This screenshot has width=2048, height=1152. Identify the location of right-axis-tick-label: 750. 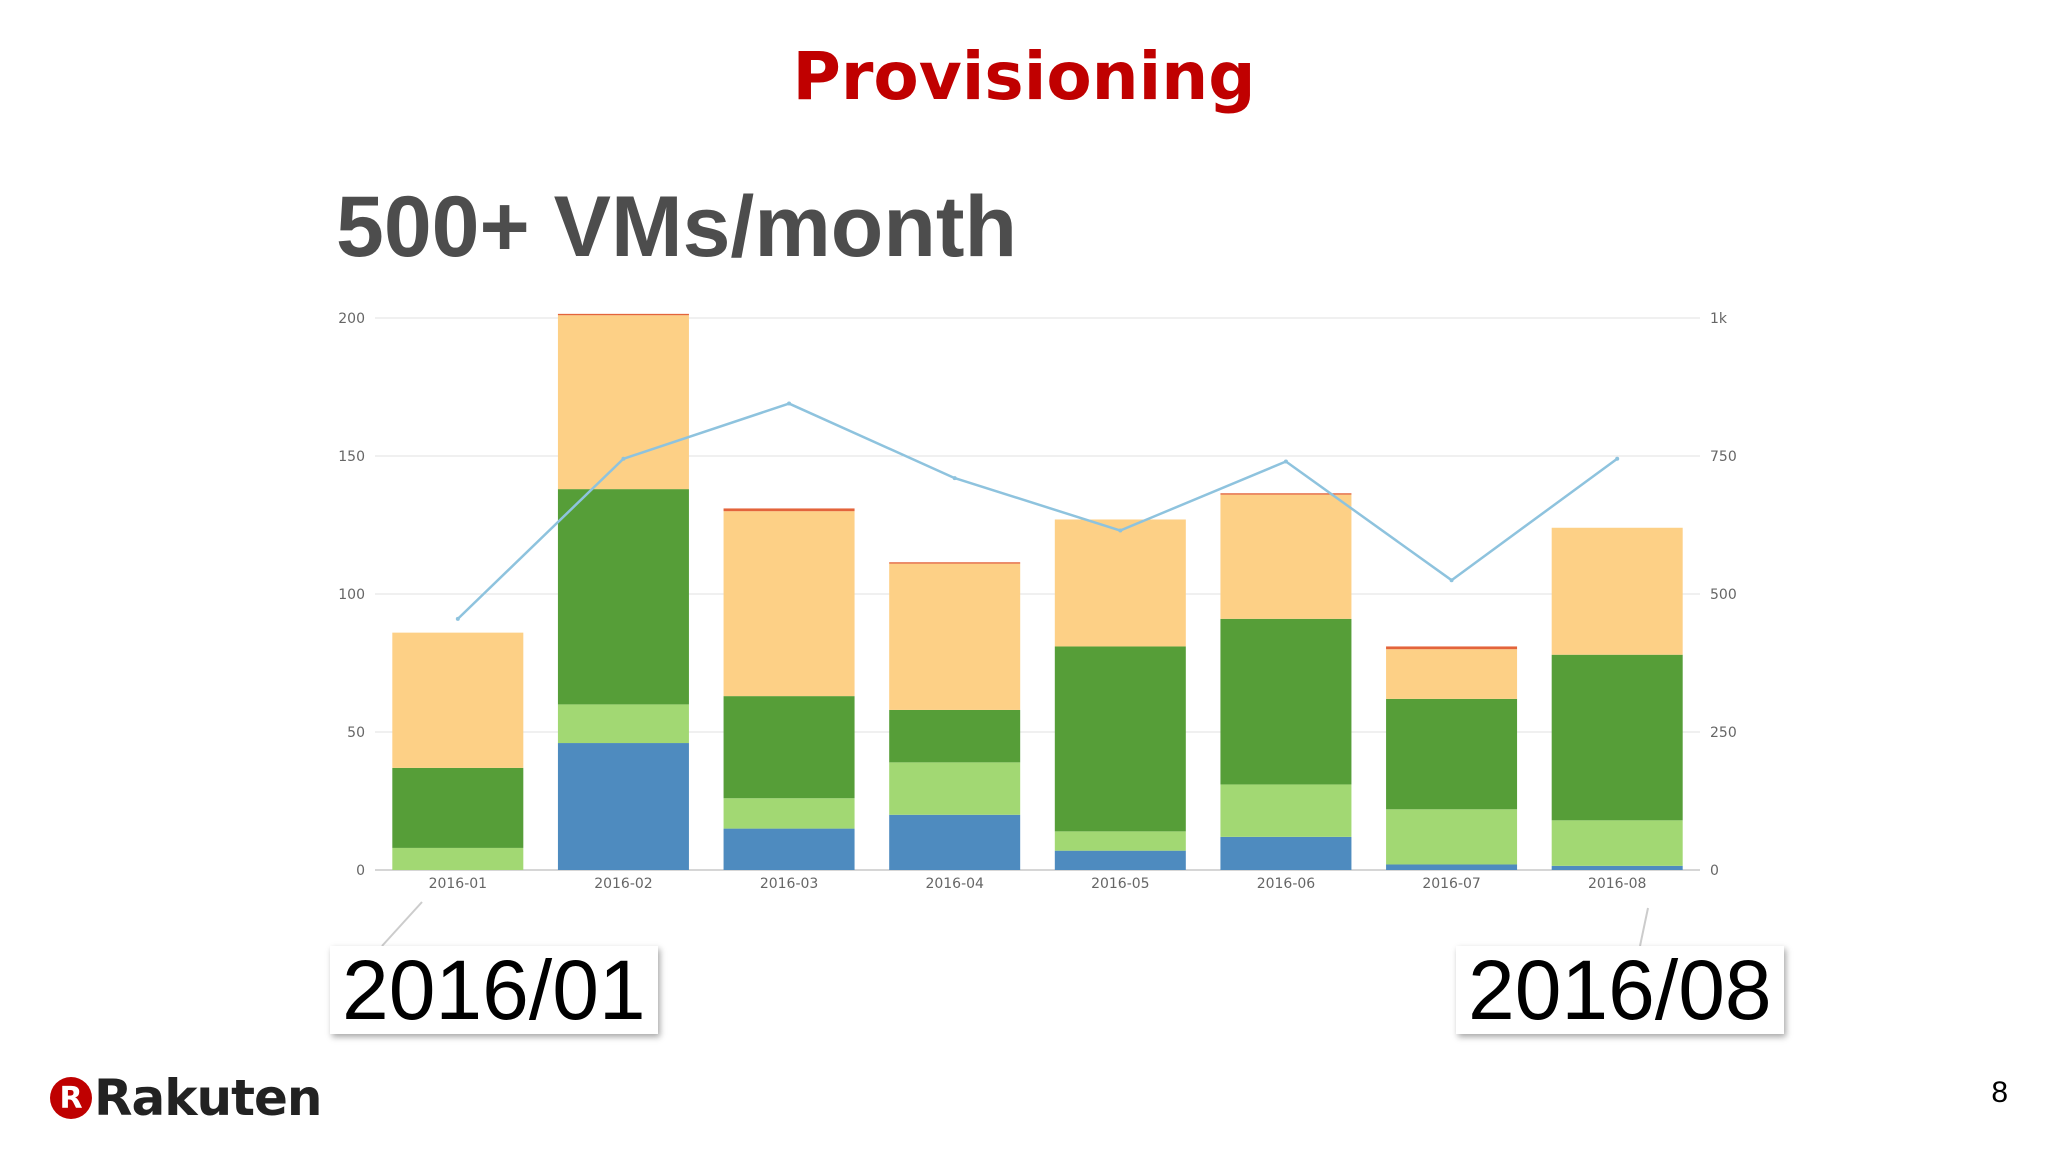
(1723, 457).